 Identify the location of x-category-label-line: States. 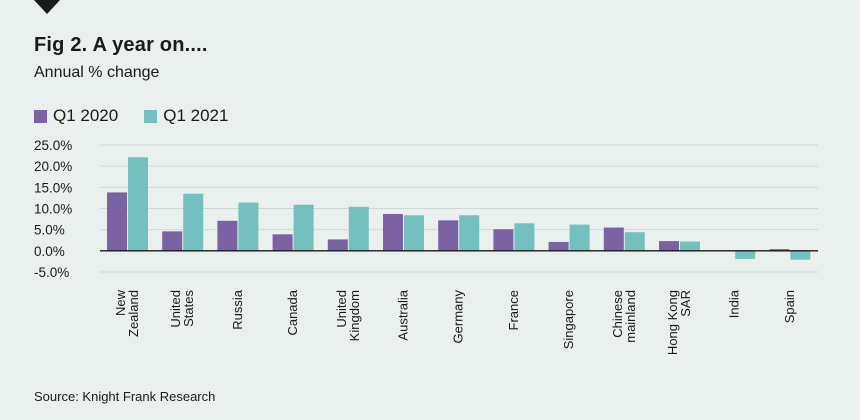
(188, 308).